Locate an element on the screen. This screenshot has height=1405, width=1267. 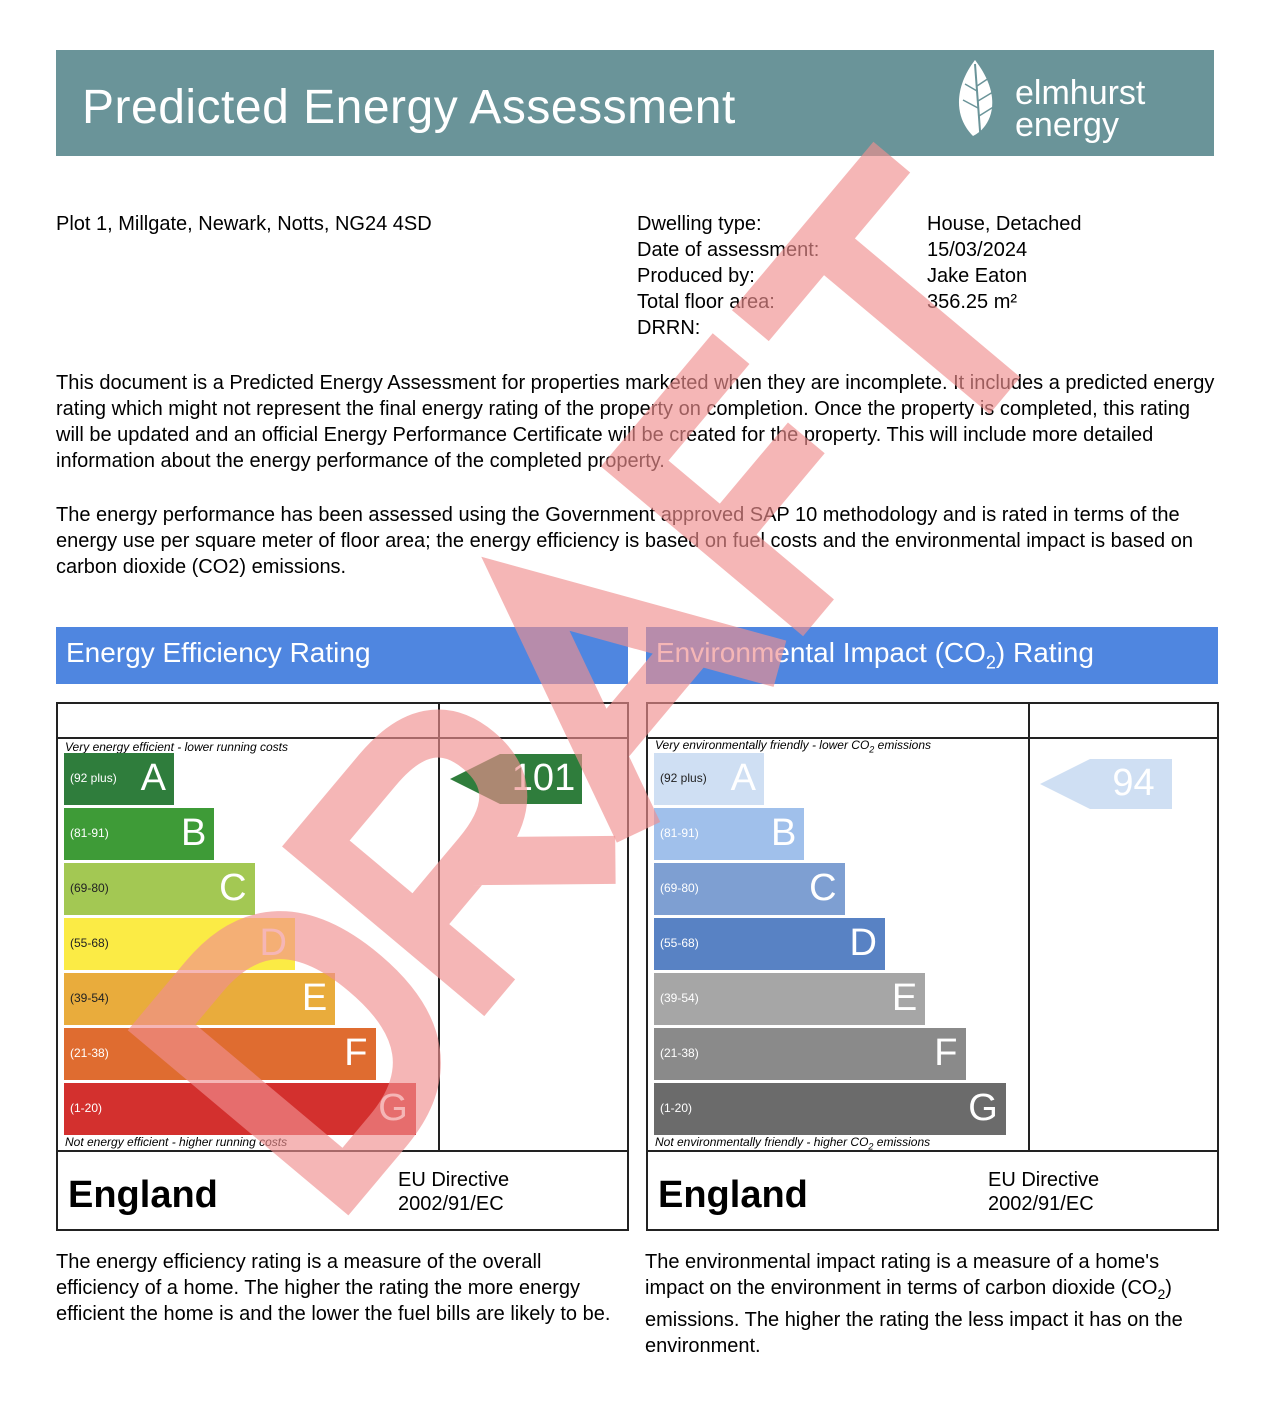
current-rating-arrow: 101 is located at coordinates (516, 779).